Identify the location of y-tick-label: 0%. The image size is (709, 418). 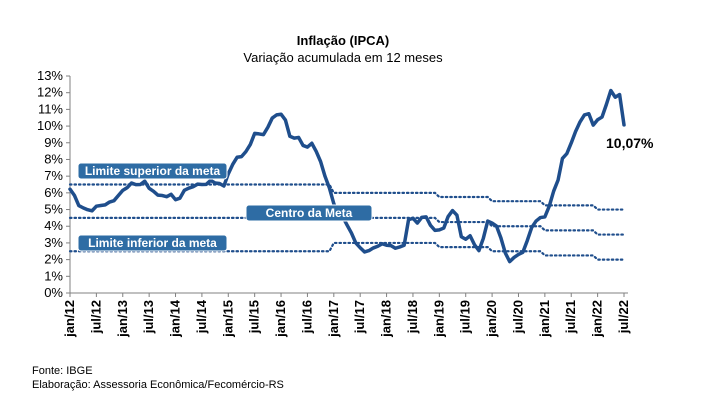
(53, 292).